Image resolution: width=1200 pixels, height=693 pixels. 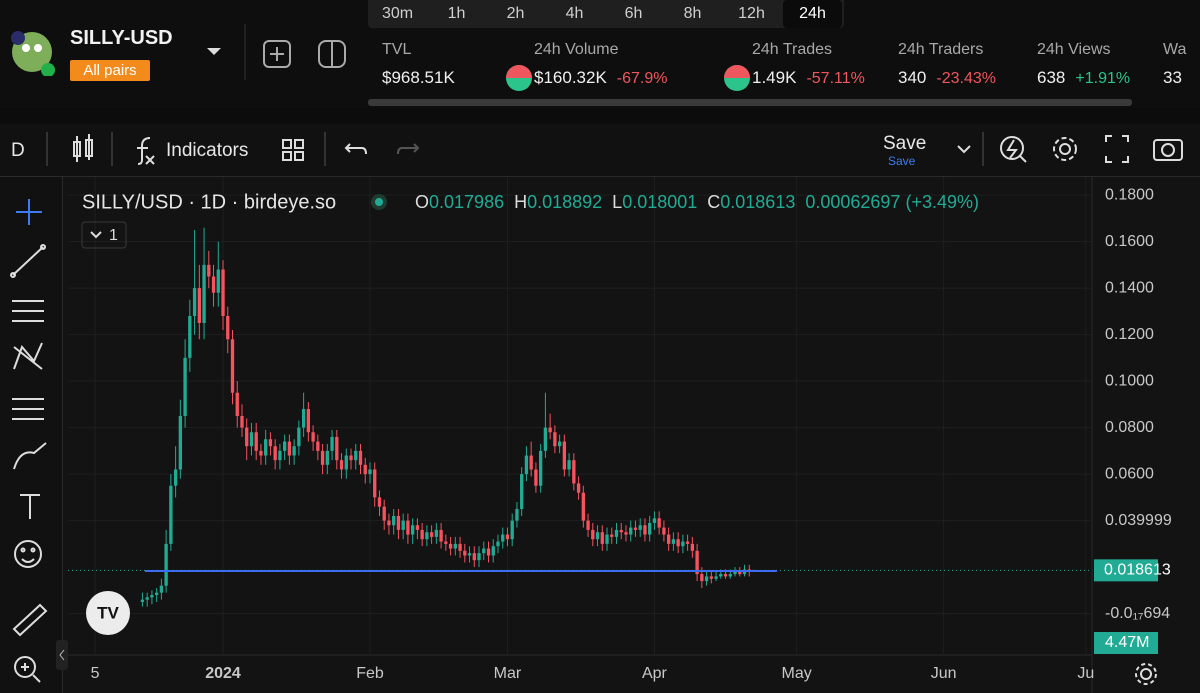 What do you see at coordinates (62, 655) in the screenshot?
I see `collapse-sidebar` at bounding box center [62, 655].